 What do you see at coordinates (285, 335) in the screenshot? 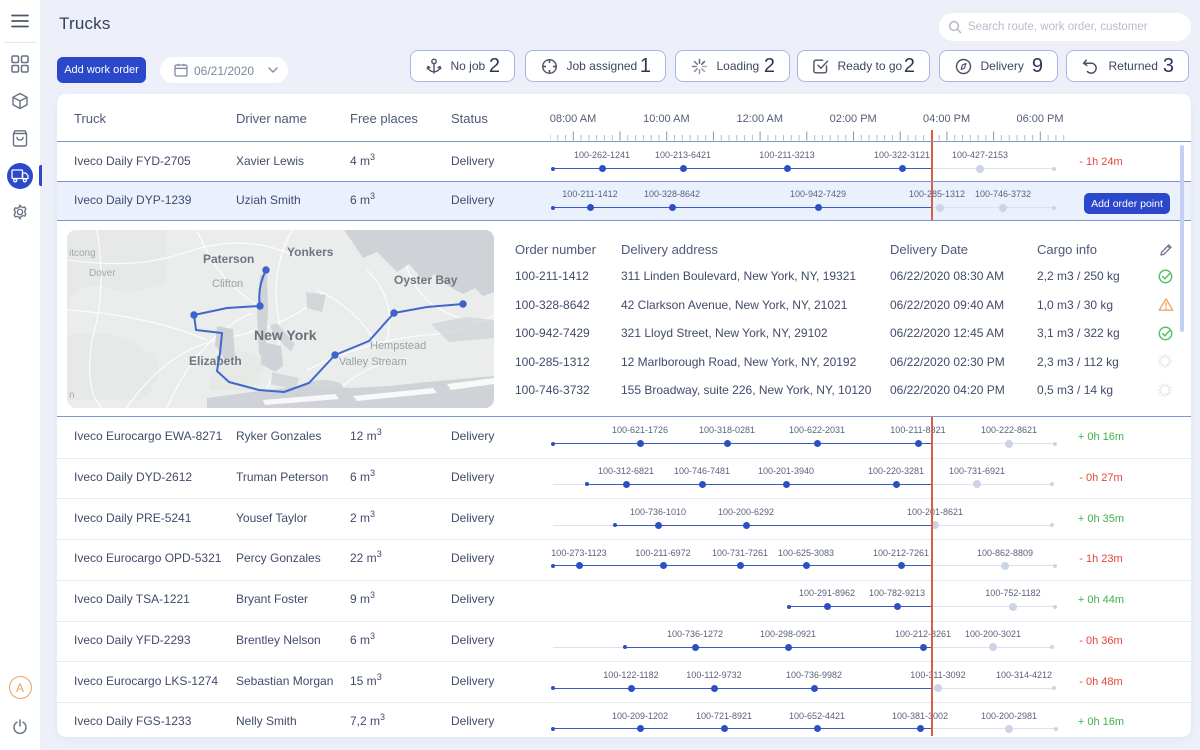
I see `svg-text: New York` at bounding box center [285, 335].